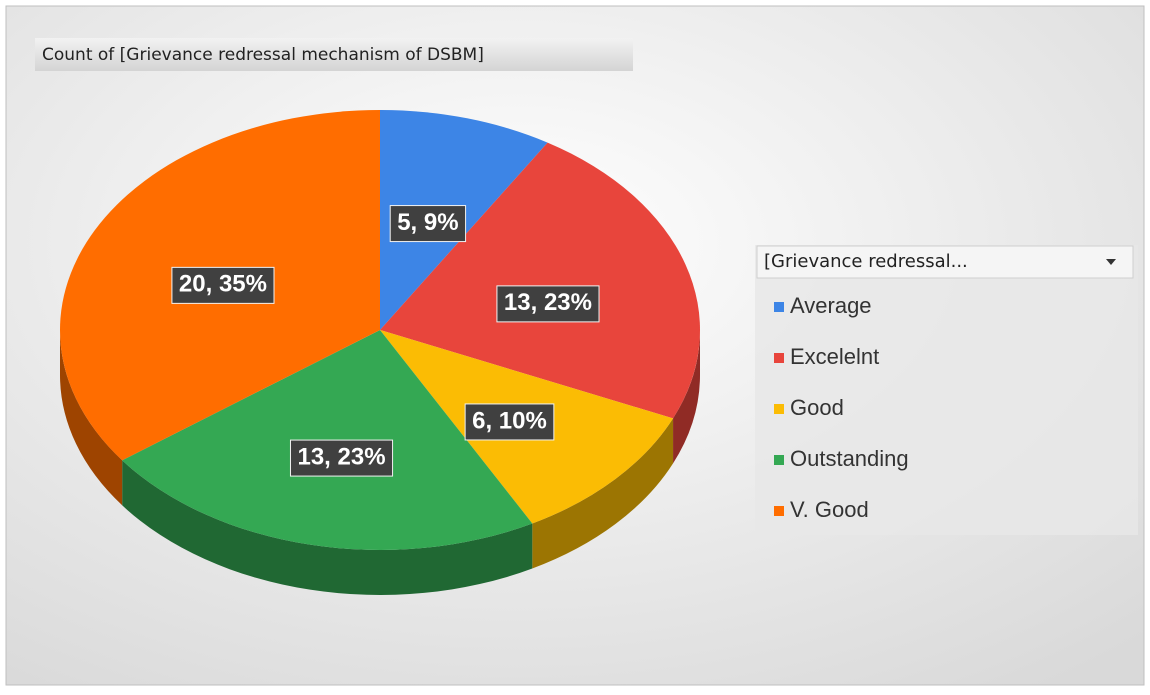 This screenshot has height=695, width=1150. I want to click on data-label: 5, 9%, so click(427, 222).